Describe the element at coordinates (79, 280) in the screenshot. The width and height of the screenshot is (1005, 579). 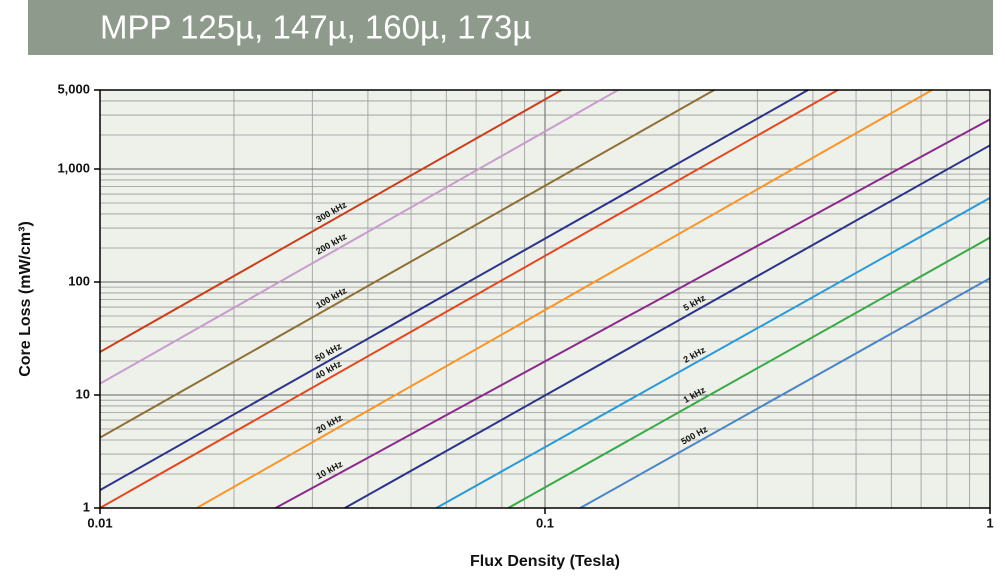
I see `y-tick-label: 100` at that location.